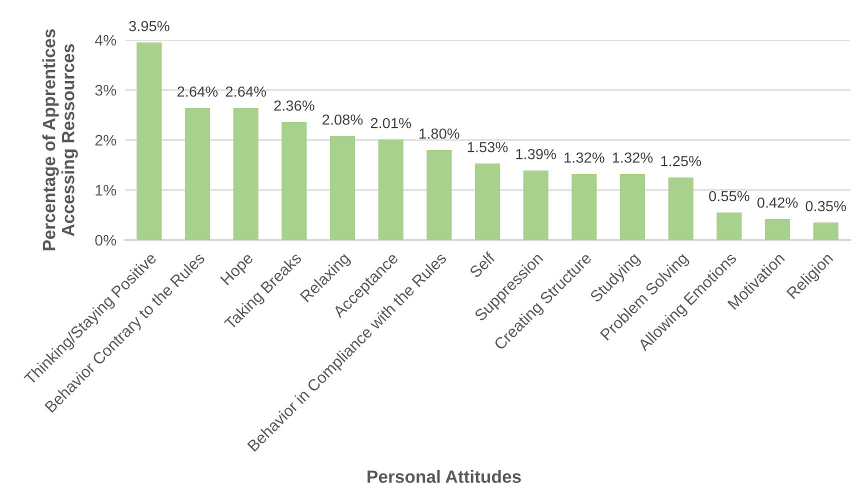  Describe the element at coordinates (149, 26) in the screenshot. I see `data-label: 3.95%` at that location.